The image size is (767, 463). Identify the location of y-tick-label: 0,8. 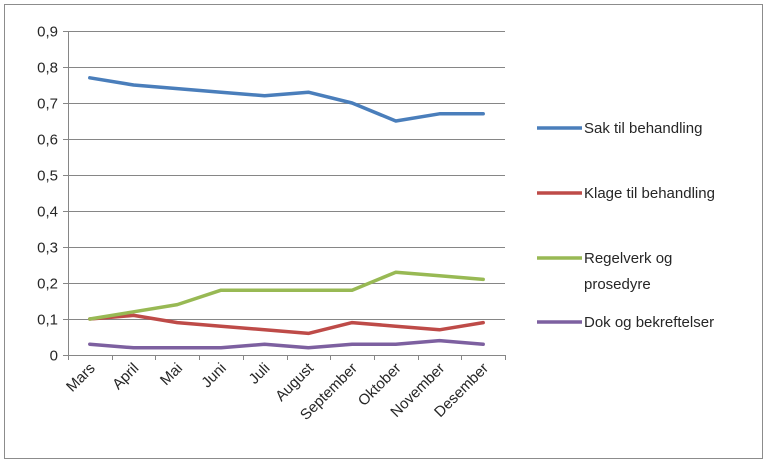
(47, 68).